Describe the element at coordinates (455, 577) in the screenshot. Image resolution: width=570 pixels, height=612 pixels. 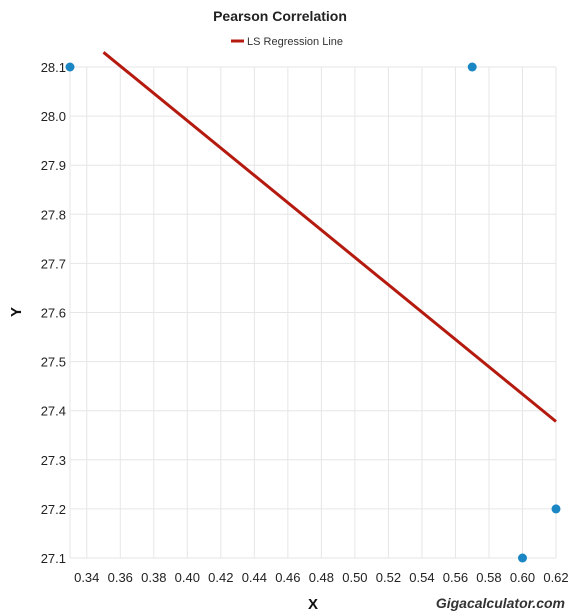
I see `x-tick-label: 0.56` at that location.